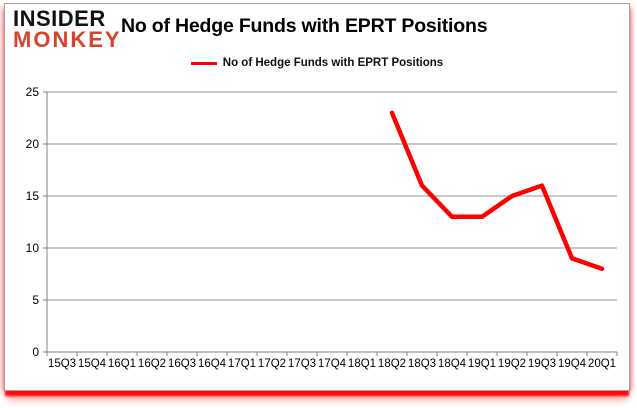 This screenshot has width=637, height=408. What do you see at coordinates (512, 364) in the screenshot?
I see `svg-text: 19Q2` at bounding box center [512, 364].